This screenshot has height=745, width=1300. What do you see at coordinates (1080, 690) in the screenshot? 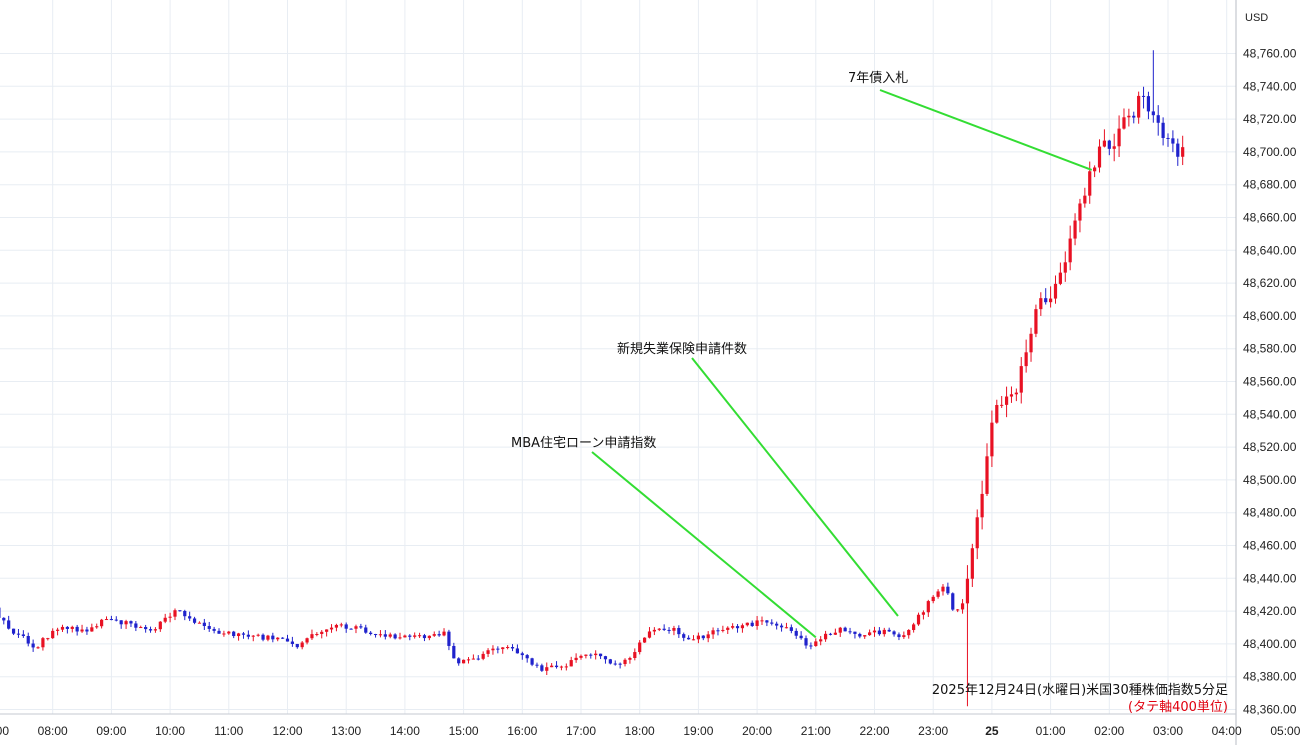
I see `caption-title: 2025年12月24日(水曜日)米国30種株価指数5分足` at bounding box center [1080, 690].